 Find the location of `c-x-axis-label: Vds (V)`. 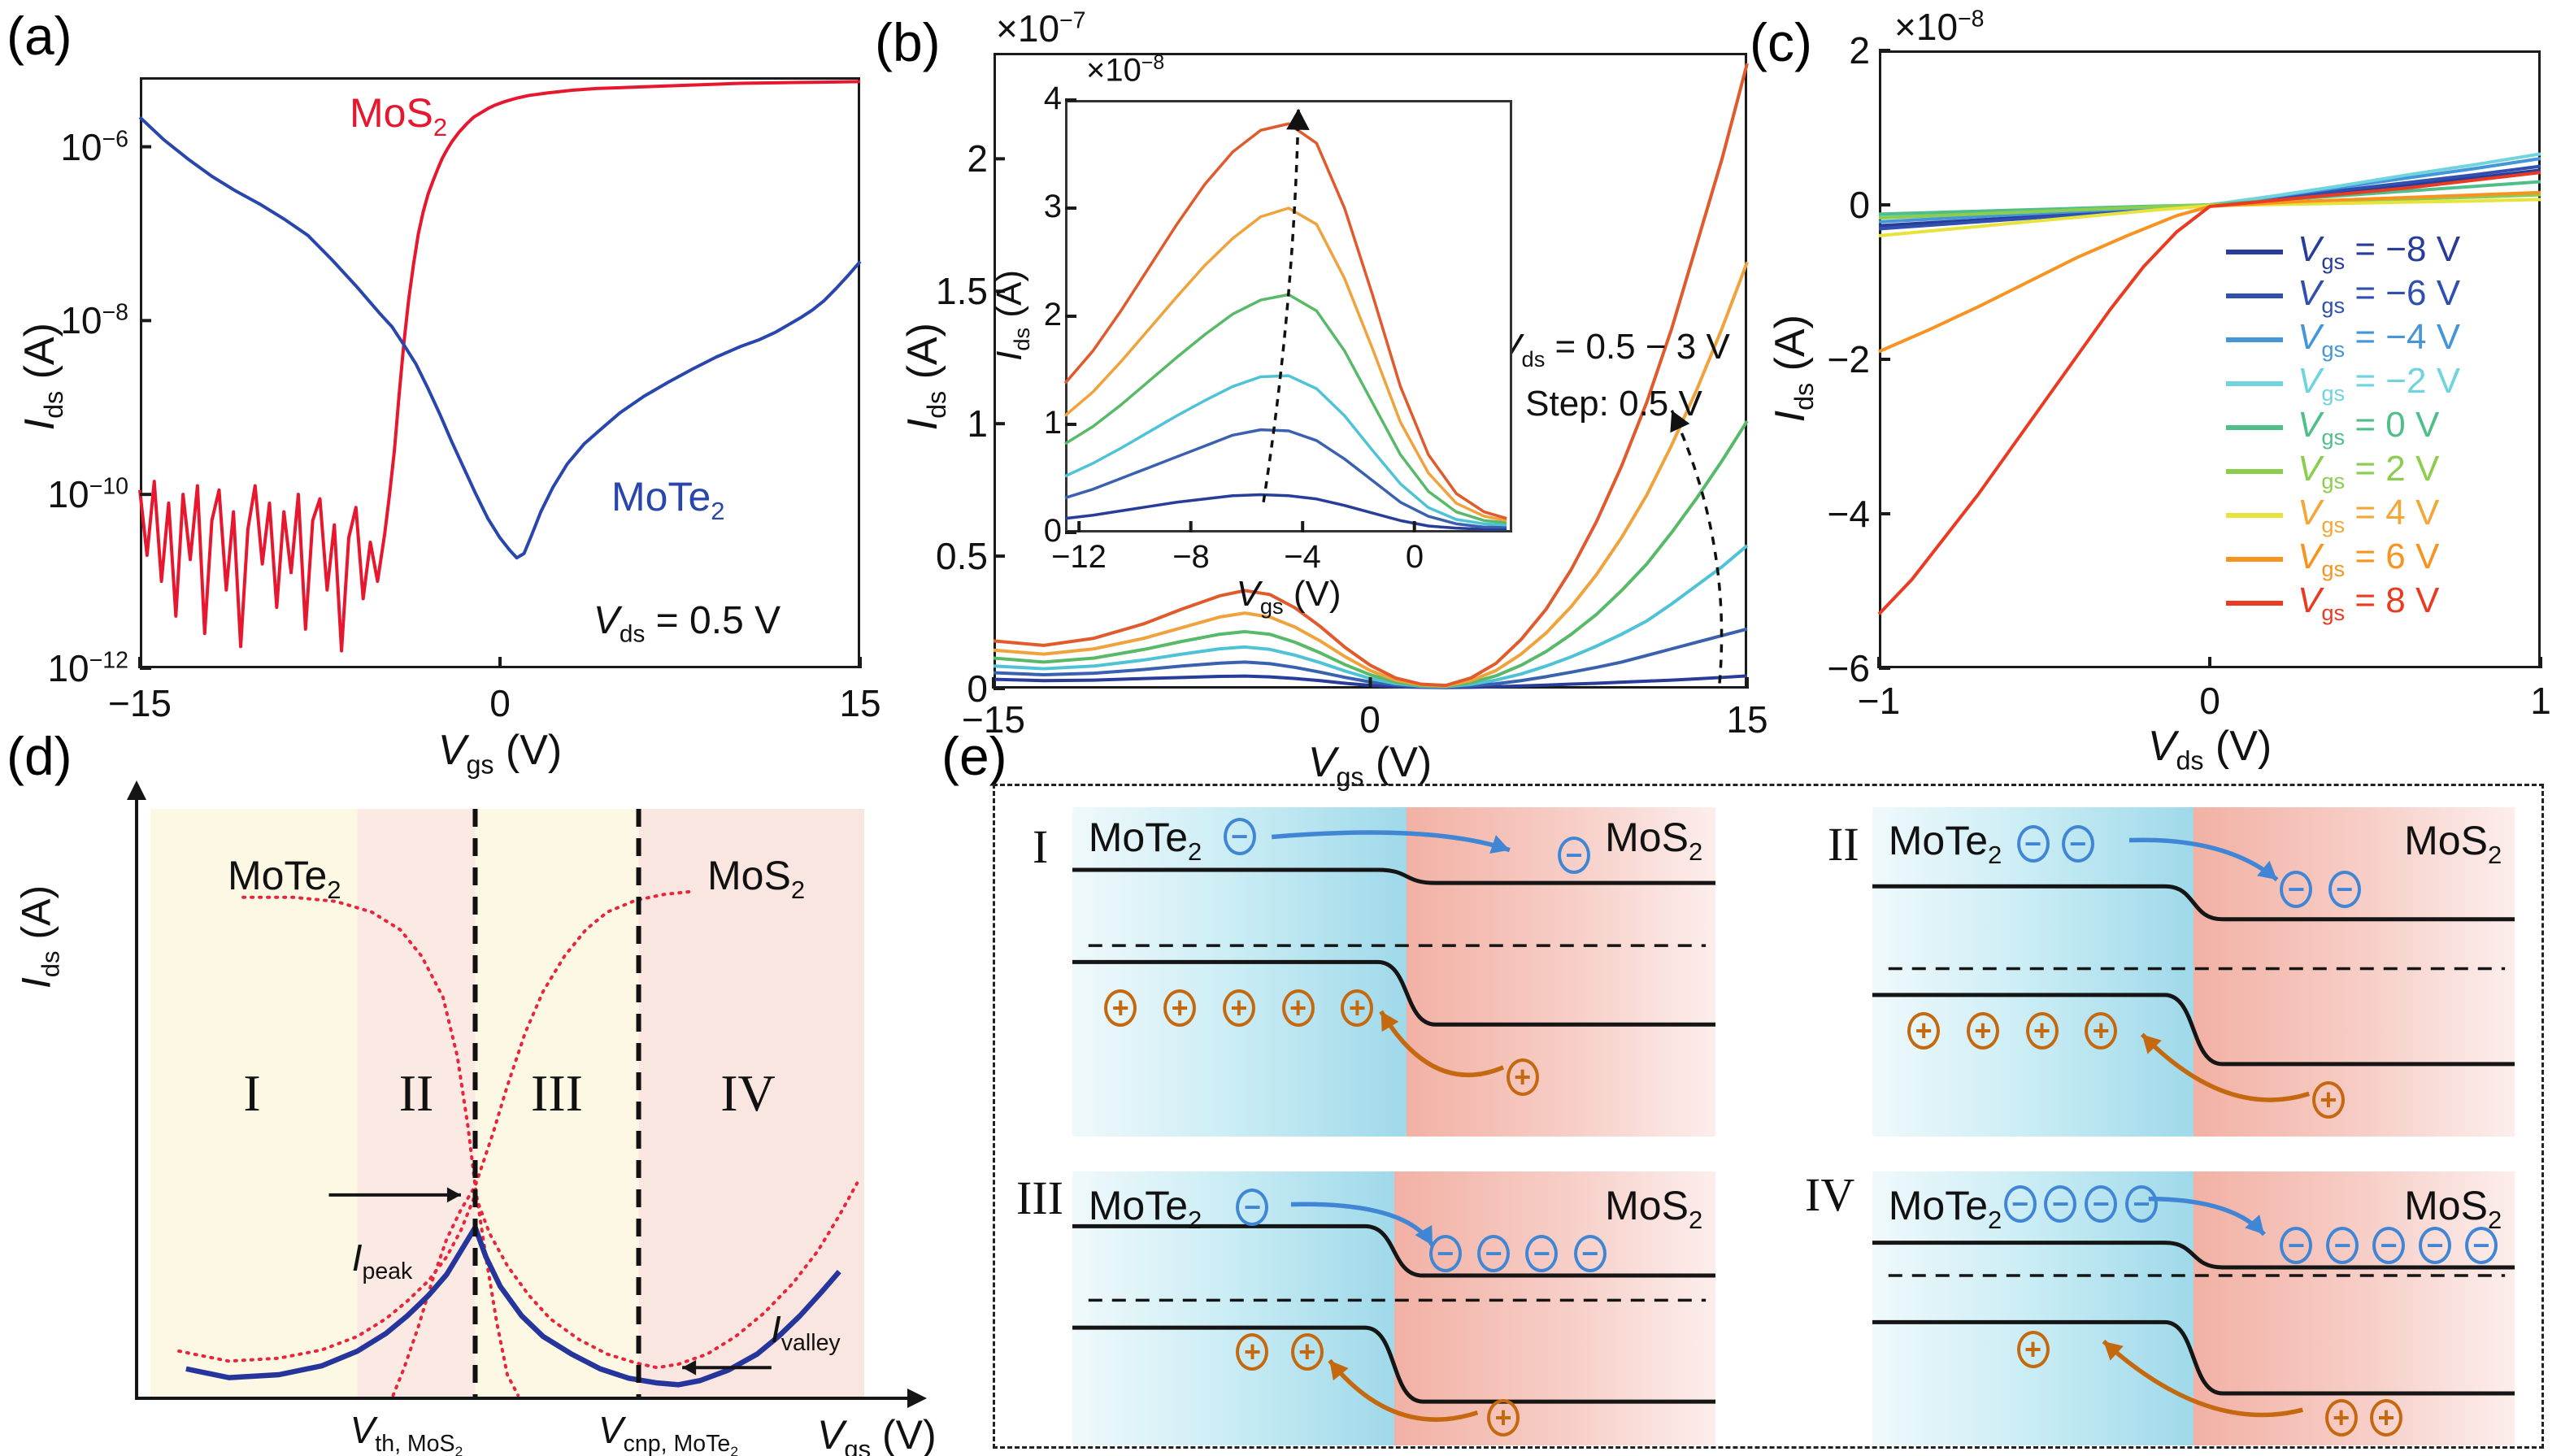

c-x-axis-label: Vds (V) is located at coordinates (2209, 750).